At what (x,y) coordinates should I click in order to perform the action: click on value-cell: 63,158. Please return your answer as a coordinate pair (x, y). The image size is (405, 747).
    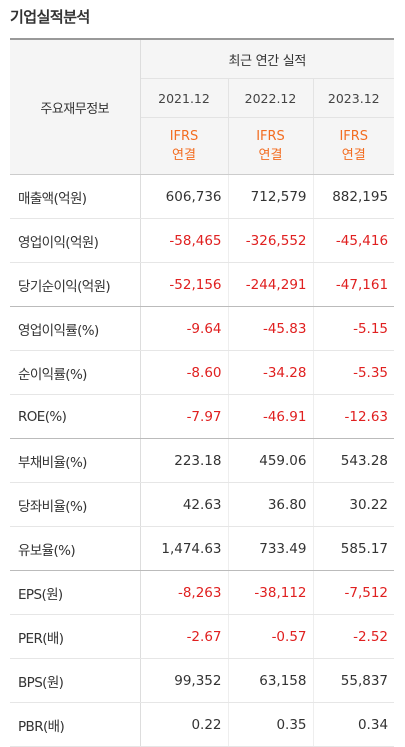
    Looking at the image, I should click on (270, 680).